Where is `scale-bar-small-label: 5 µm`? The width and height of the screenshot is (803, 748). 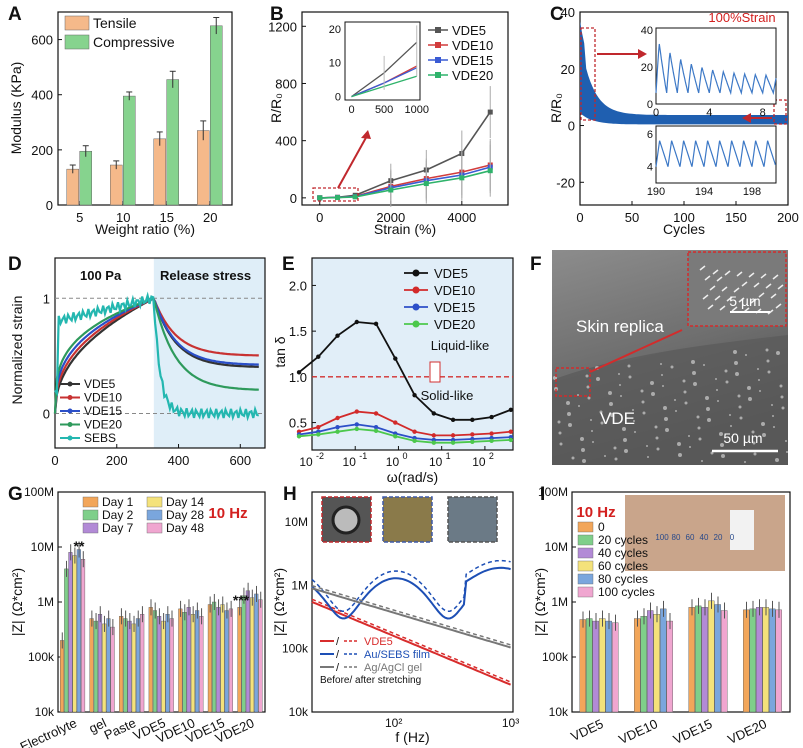
scale-bar-small-label: 5 µm is located at coordinates (744, 301).